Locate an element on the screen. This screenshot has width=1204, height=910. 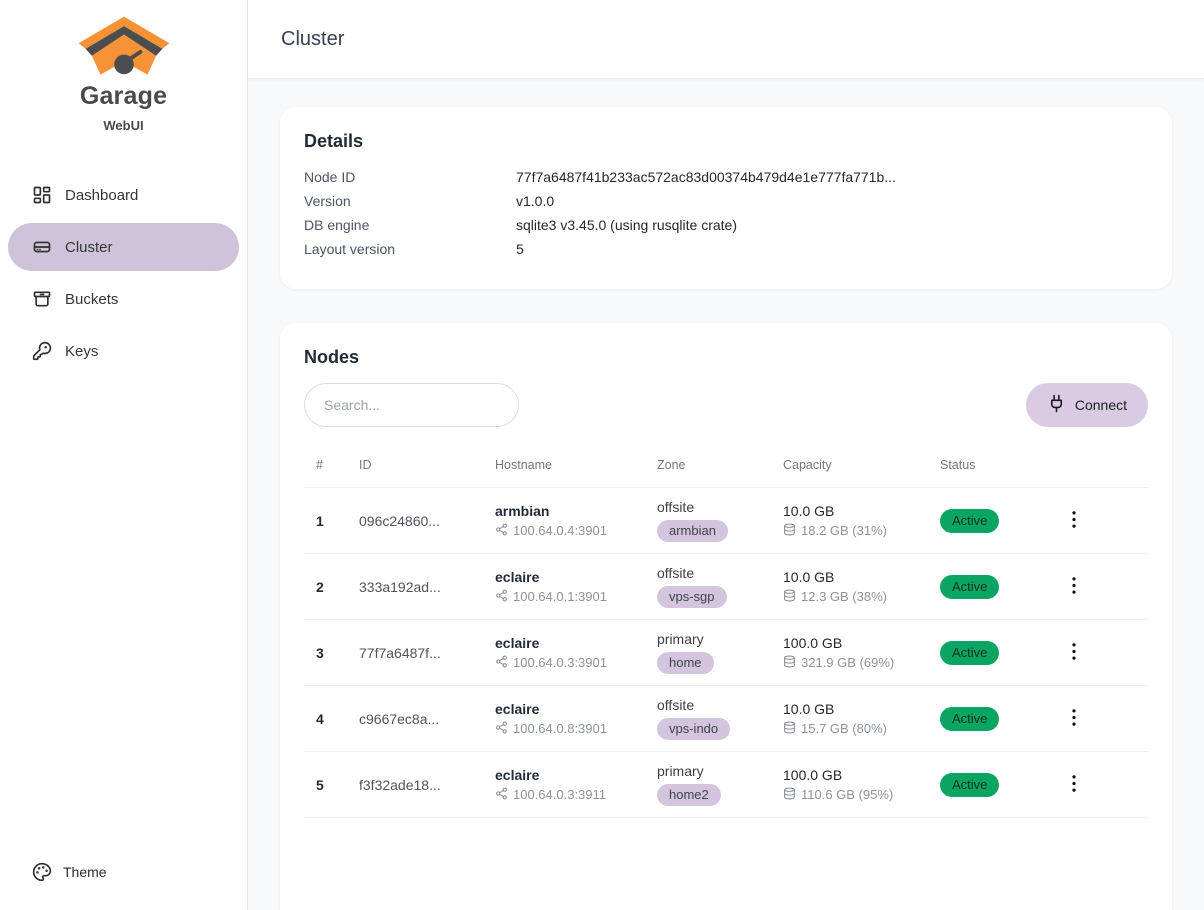
sidebar-item-keys: Keys is located at coordinates (123, 351).